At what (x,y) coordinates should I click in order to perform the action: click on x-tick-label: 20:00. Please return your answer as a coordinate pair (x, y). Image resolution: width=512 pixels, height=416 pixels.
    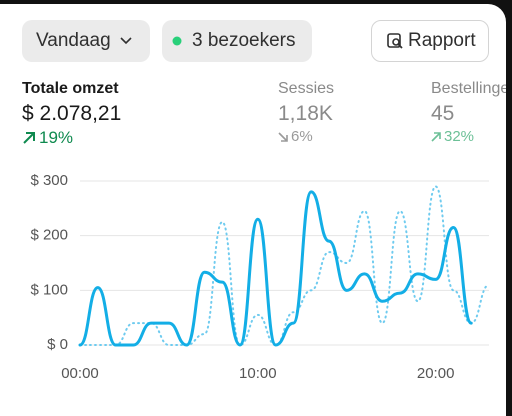
    Looking at the image, I should click on (436, 373).